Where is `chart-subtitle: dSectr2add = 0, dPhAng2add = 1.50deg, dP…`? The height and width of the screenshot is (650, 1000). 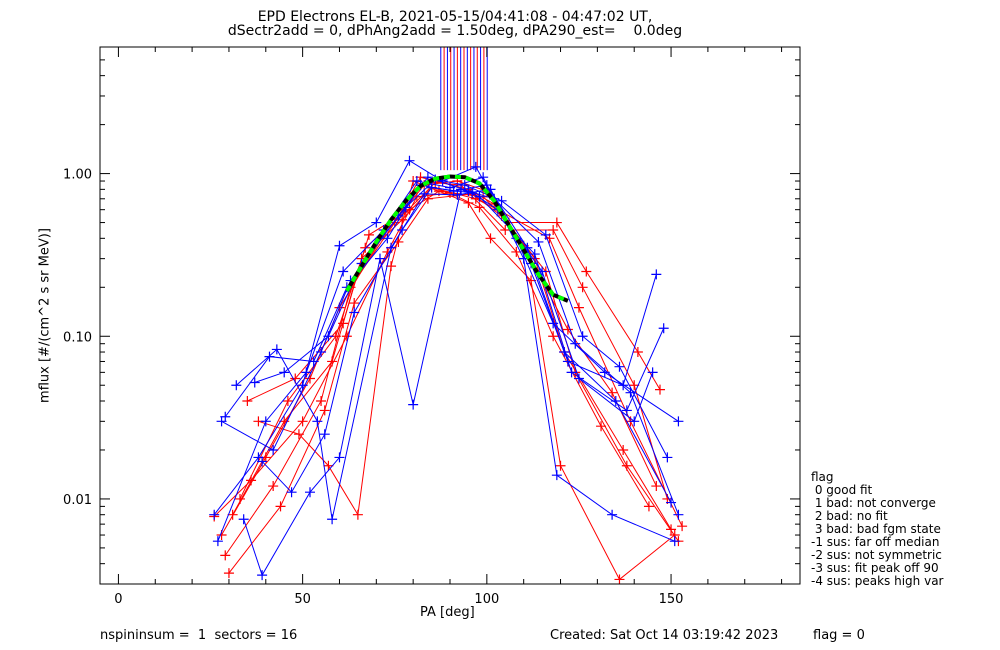
chart-subtitle: dSectr2add = 0, dPhAng2add = 1.50deg, dP… is located at coordinates (455, 31).